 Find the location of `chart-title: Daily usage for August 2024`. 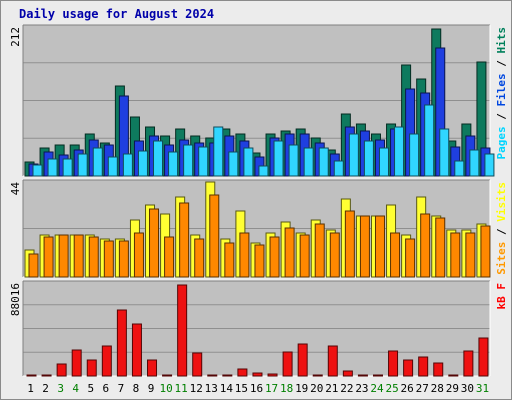

chart-title: Daily usage for August 2024 is located at coordinates (116, 14).